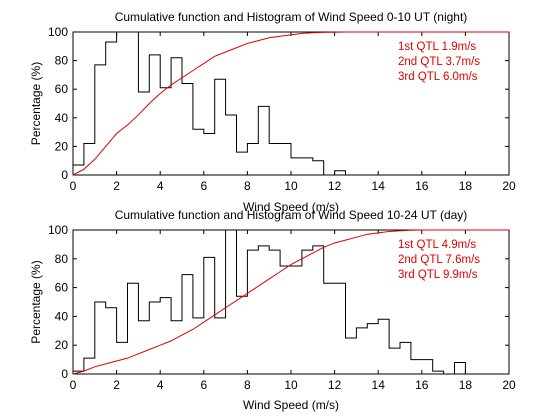 The image size is (560, 420). Describe the element at coordinates (437, 245) in the screenshot. I see `quantile-annotation: 1st QTL 4.9m/s` at that location.